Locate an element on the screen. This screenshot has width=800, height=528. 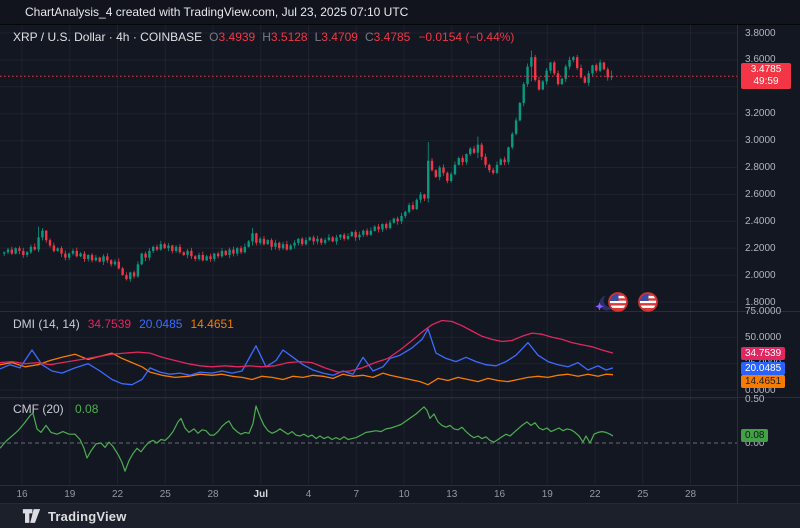
cmf-legend: CMF (20) 0.08 is located at coordinates (55, 409).